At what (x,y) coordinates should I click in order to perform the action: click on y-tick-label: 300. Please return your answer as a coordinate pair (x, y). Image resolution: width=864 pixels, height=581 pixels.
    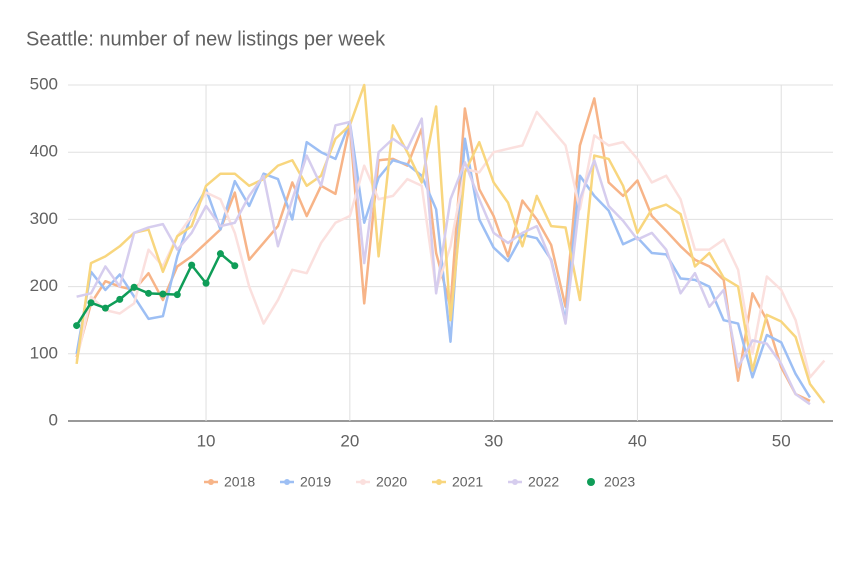
    Looking at the image, I should click on (44, 218).